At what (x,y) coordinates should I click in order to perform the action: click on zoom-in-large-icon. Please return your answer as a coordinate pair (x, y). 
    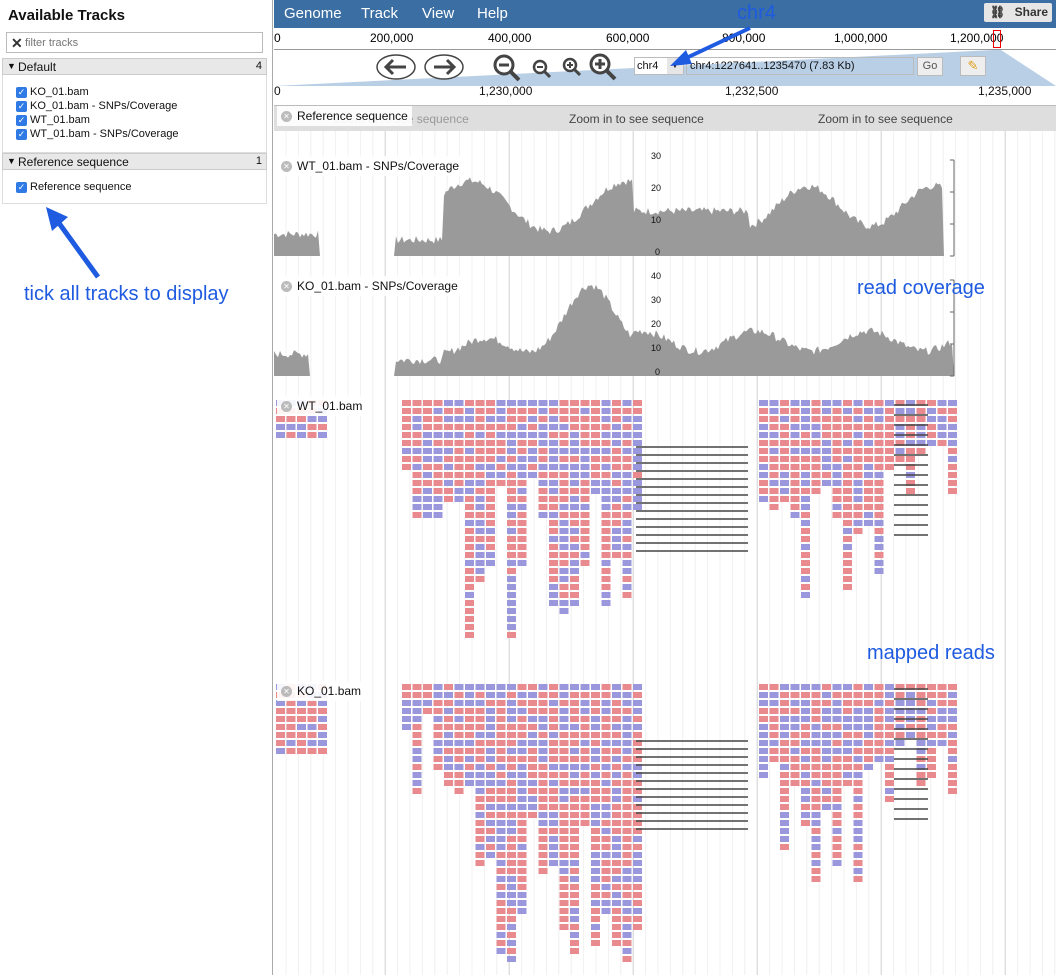
    Looking at the image, I should click on (603, 67).